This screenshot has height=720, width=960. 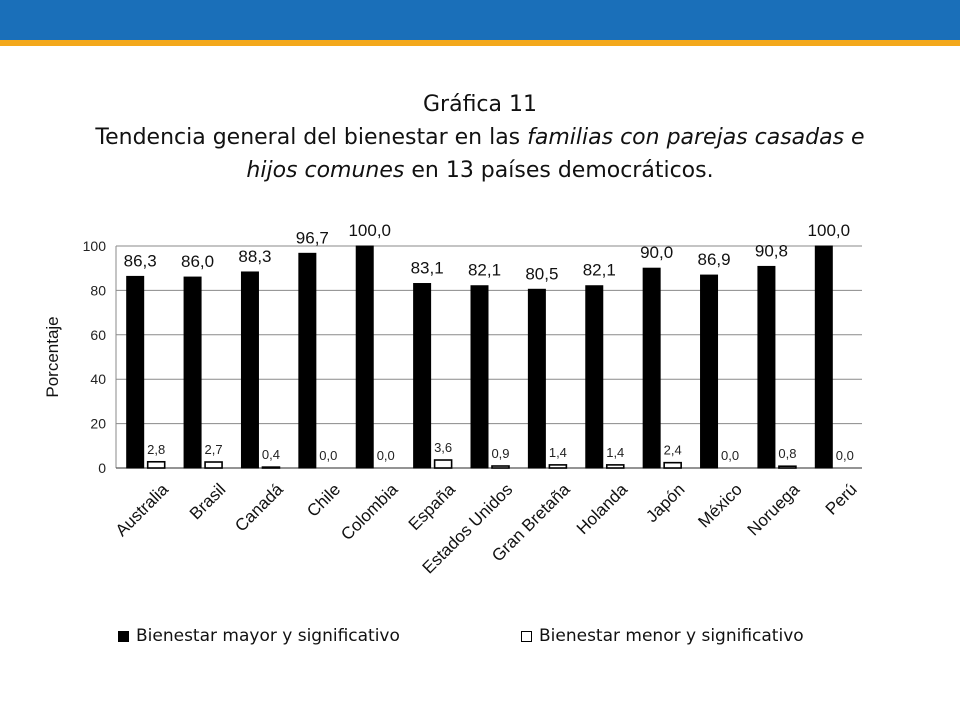 What do you see at coordinates (259, 508) in the screenshot?
I see `x-category-label: Canadá` at bounding box center [259, 508].